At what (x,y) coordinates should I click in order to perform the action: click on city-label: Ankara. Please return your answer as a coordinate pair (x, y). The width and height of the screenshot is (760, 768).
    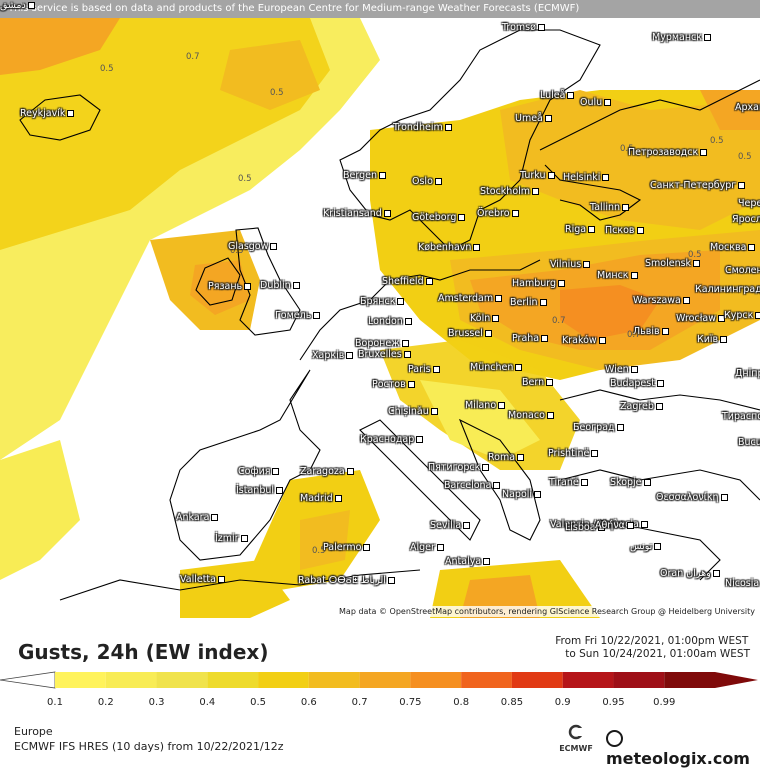
    Looking at the image, I should click on (197, 517).